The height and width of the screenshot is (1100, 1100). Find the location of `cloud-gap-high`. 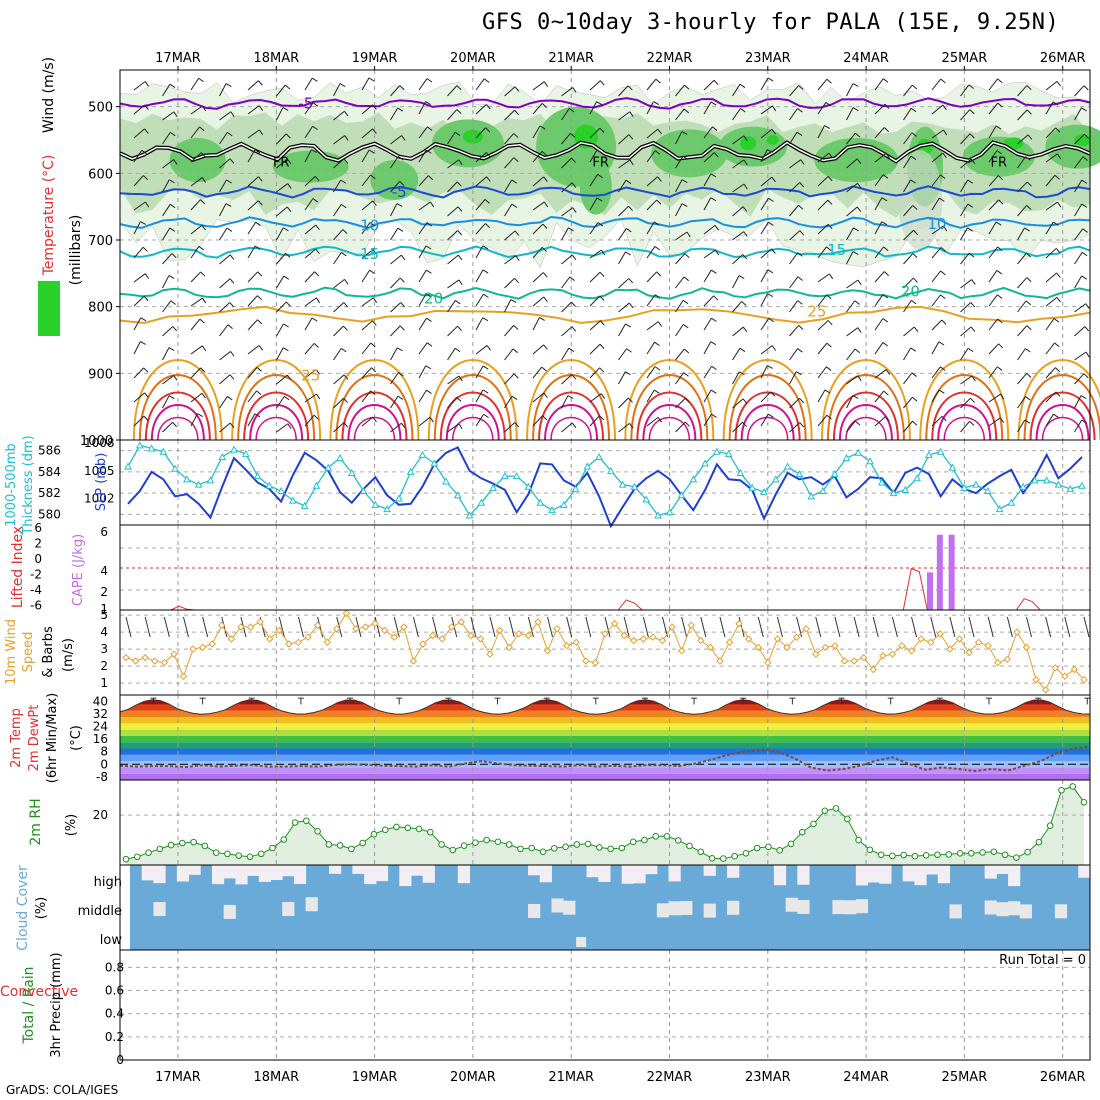

cloud-gap-high is located at coordinates (604, 873).